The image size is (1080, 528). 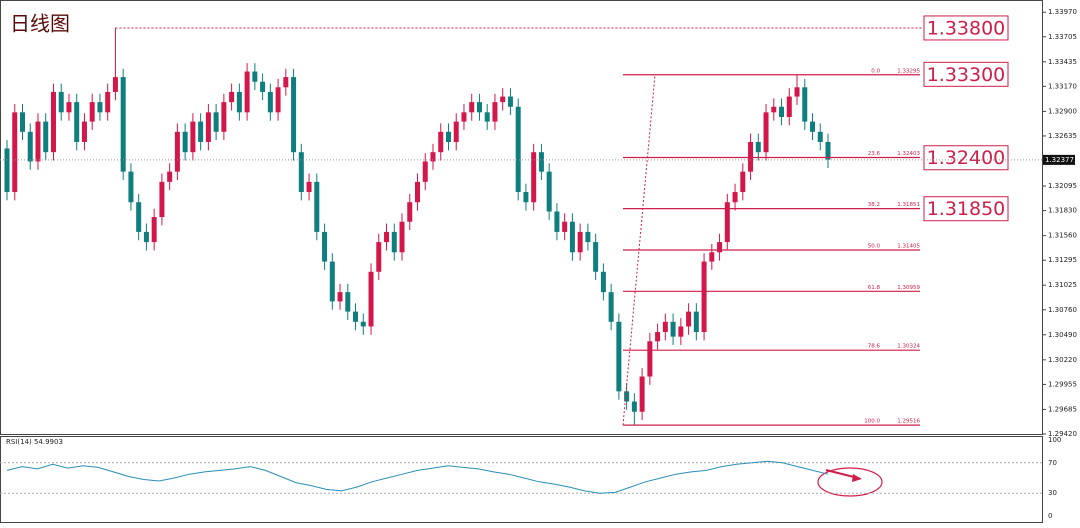 I want to click on y-tick-label: 1.31560, so click(x=1062, y=236).